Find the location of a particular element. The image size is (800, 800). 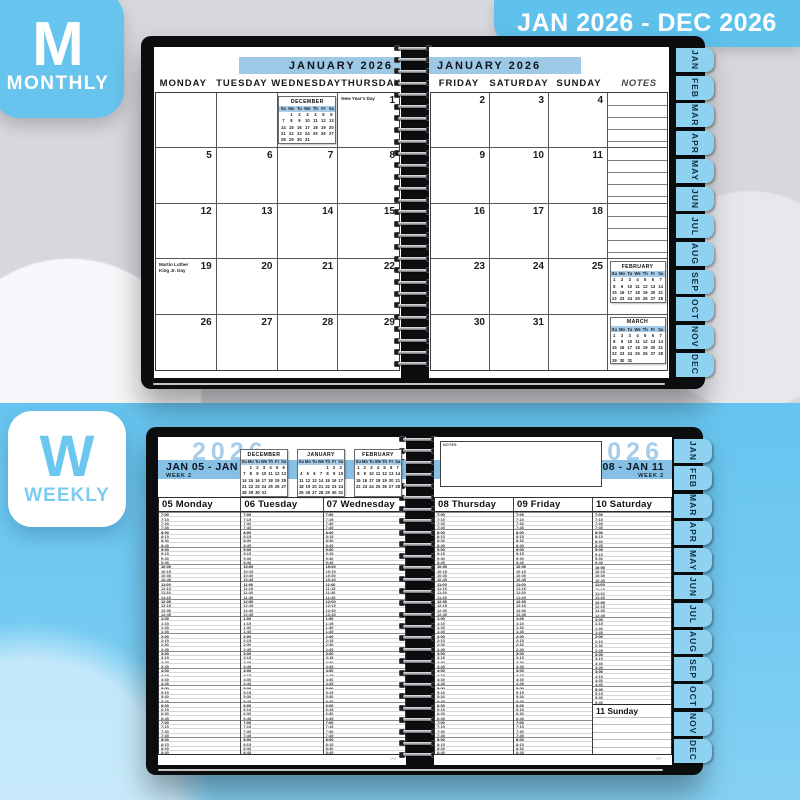

time-label: 9:45 is located at coordinates (247, 562).